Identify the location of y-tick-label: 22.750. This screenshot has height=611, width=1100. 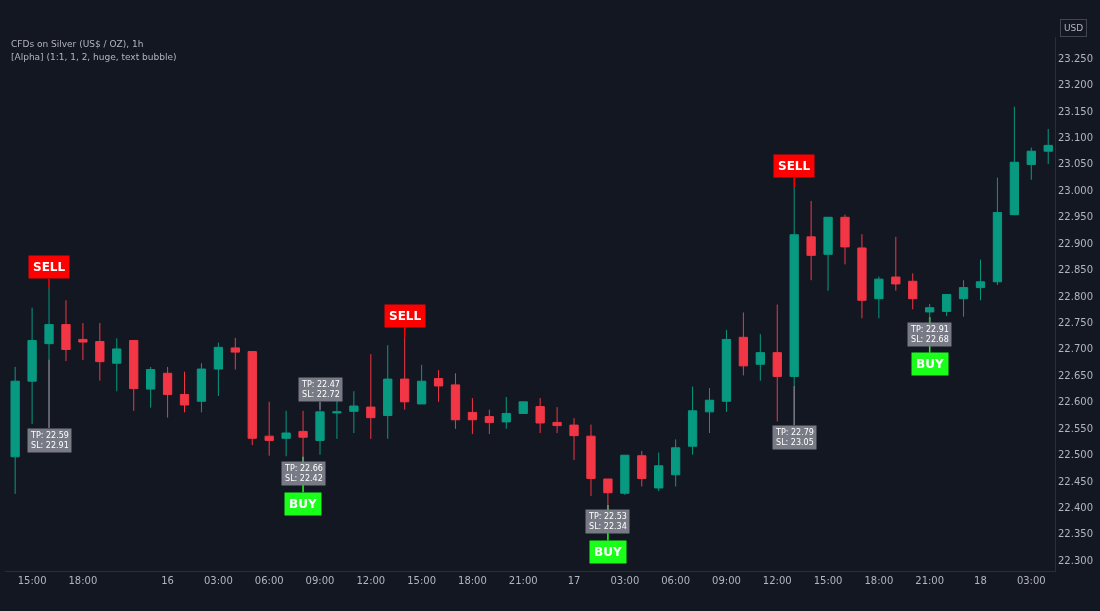
(1075, 322).